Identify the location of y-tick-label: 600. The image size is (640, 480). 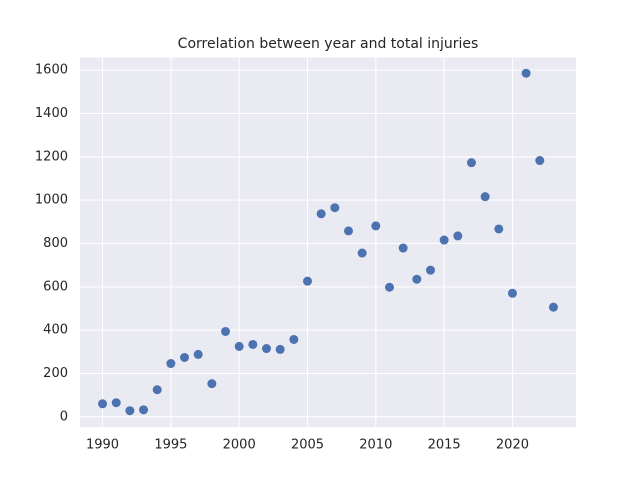
(55, 286).